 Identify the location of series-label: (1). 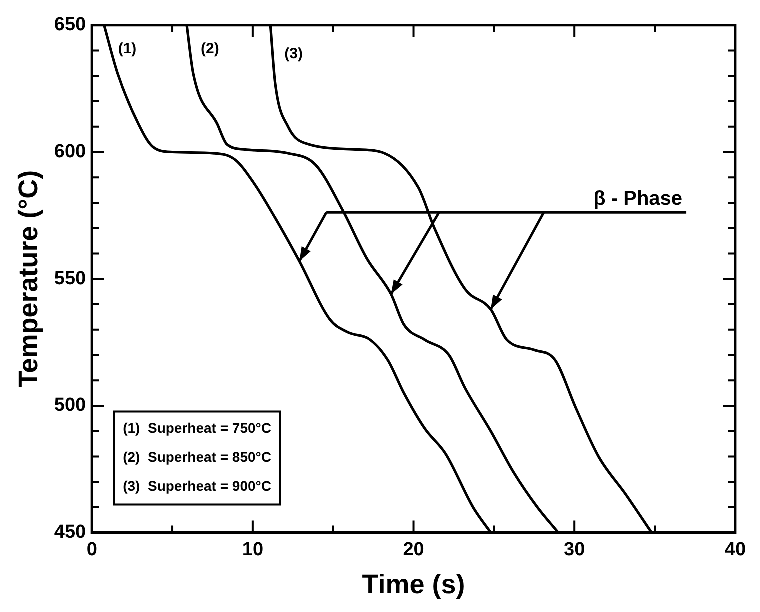
(127, 49).